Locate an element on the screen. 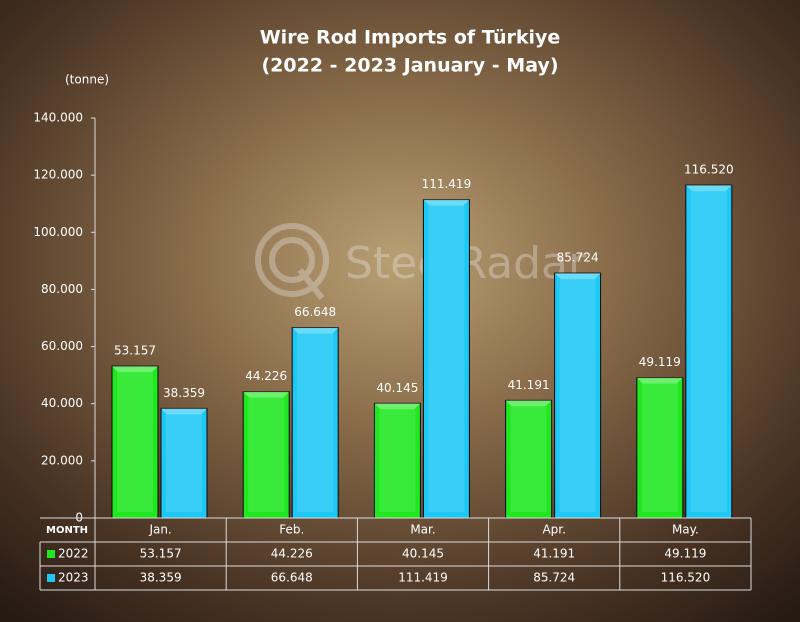 The image size is (800, 622). table-cell: 85.724 is located at coordinates (554, 578).